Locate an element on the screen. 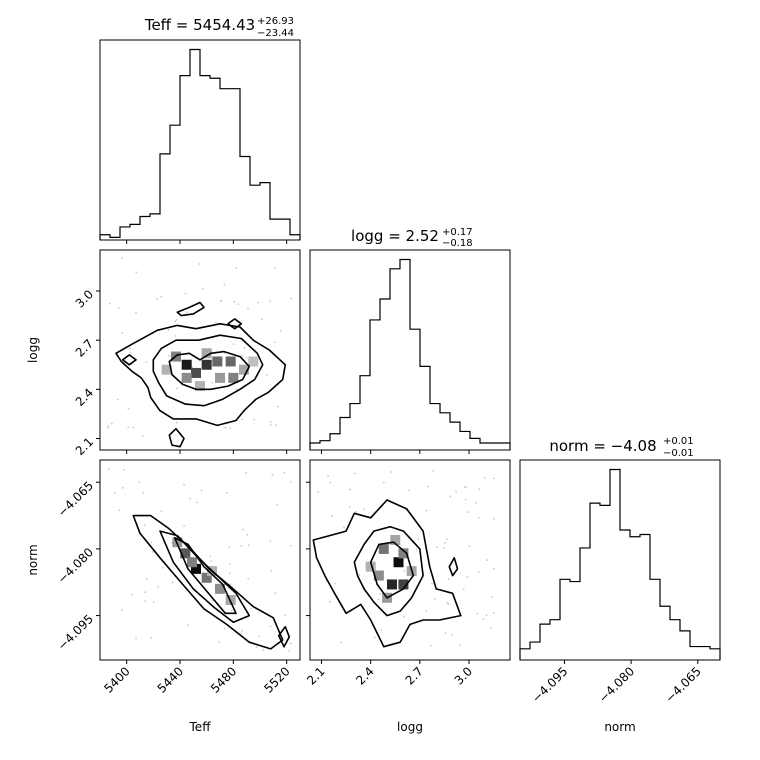 Image resolution: width=760 pixels, height=760 pixels. panel-norm-vs-logg is located at coordinates (410, 560).